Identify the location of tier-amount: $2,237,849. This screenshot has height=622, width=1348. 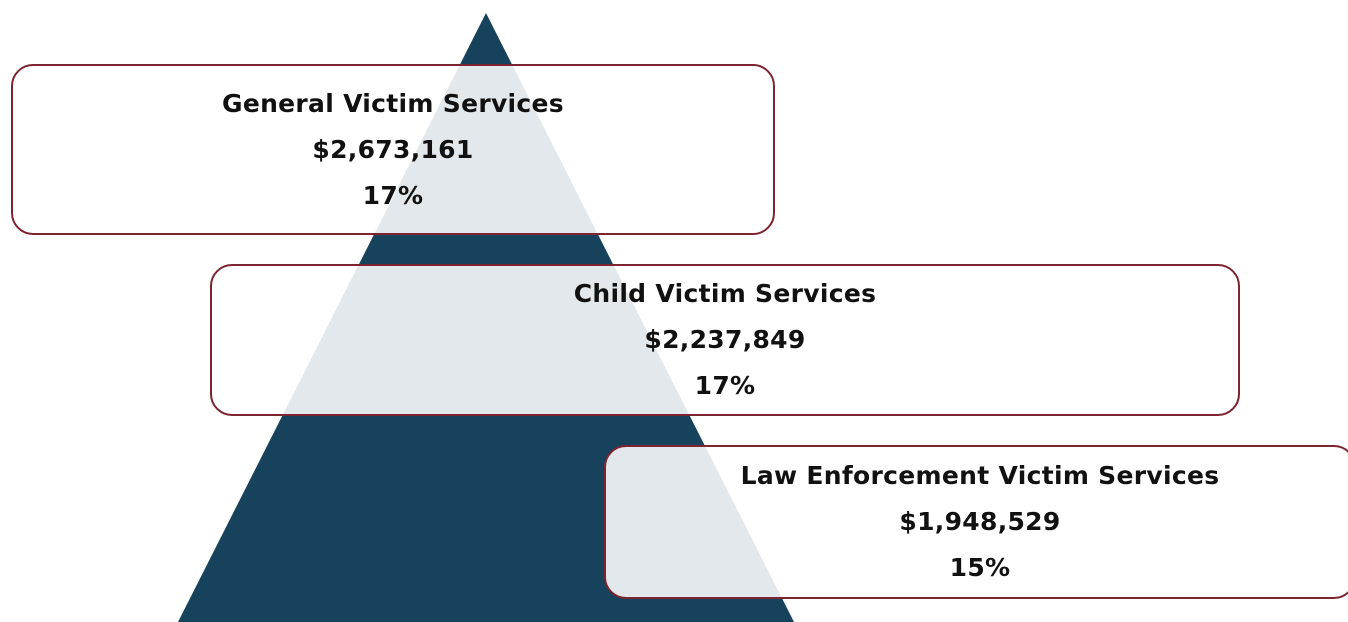
(725, 339).